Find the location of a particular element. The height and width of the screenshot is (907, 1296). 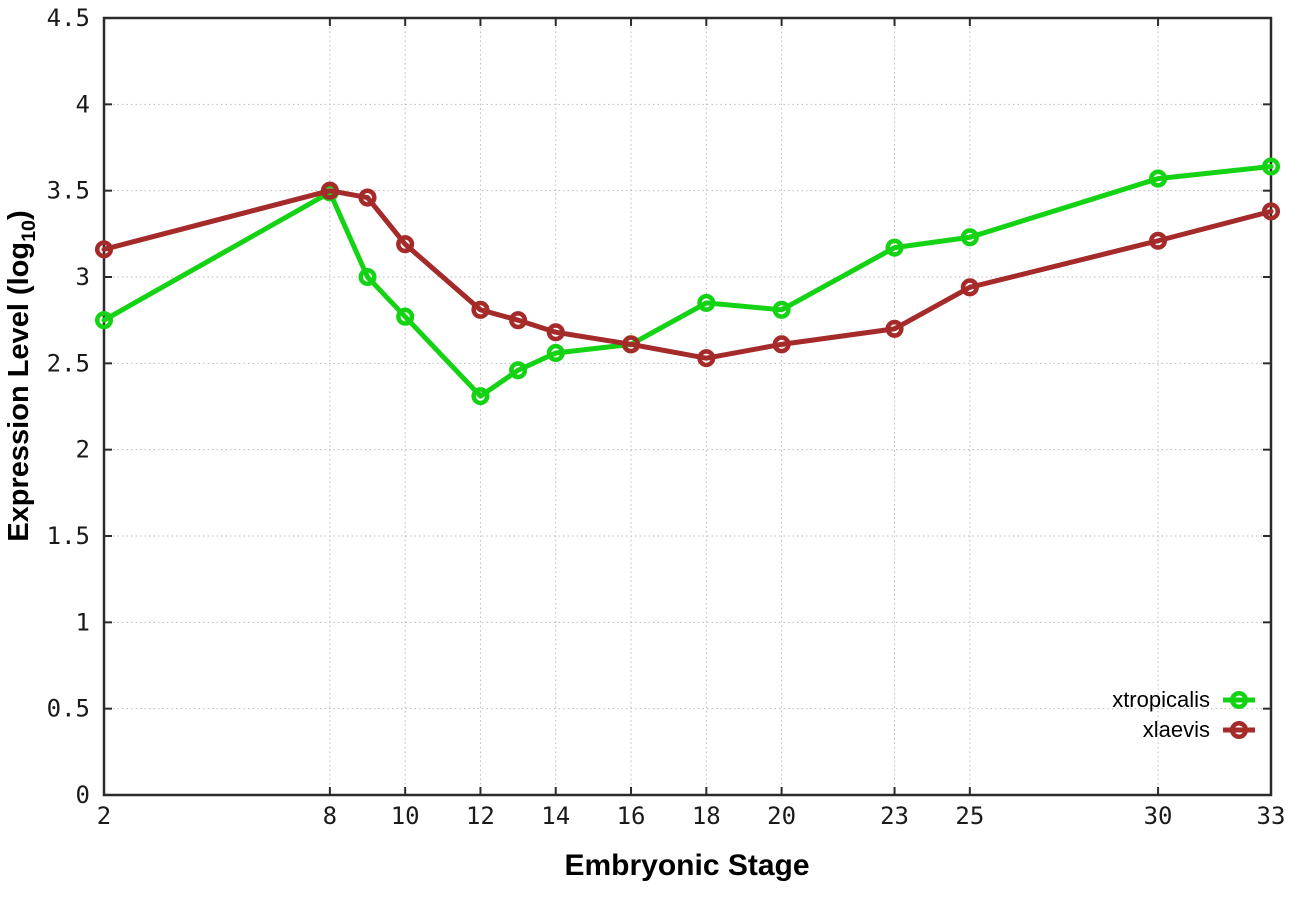

y-tick-label: 1 is located at coordinates (83, 622).